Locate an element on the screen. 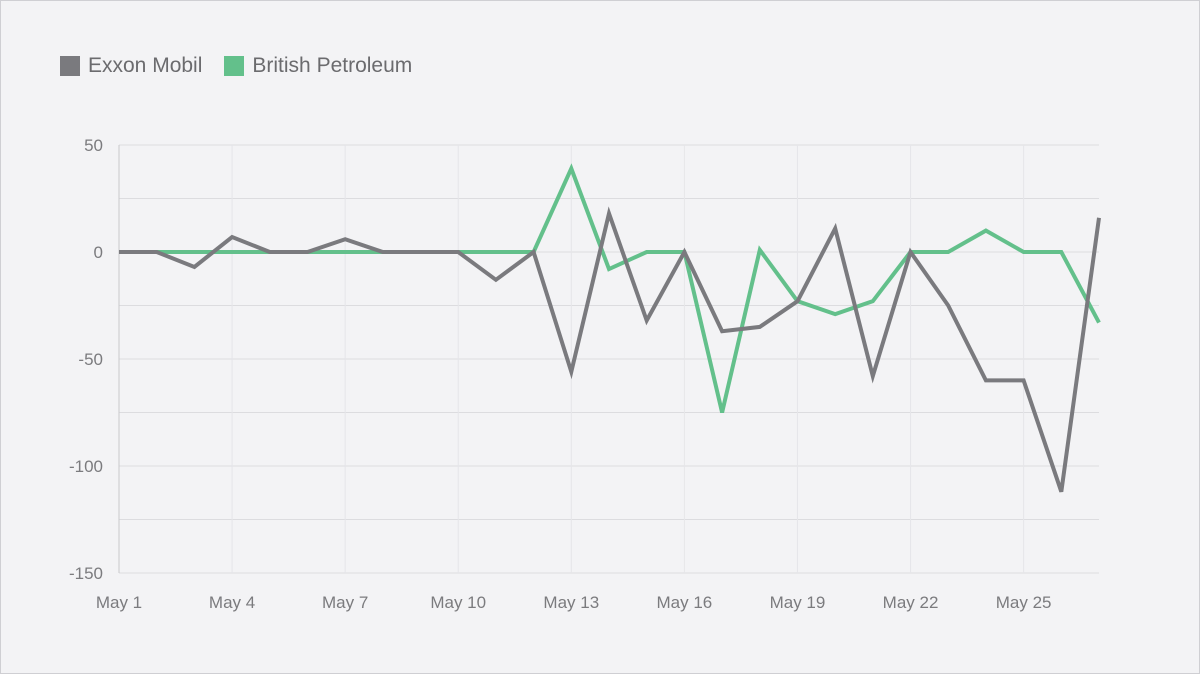 This screenshot has width=1200, height=674. x-tick-label: May 13 is located at coordinates (571, 602).